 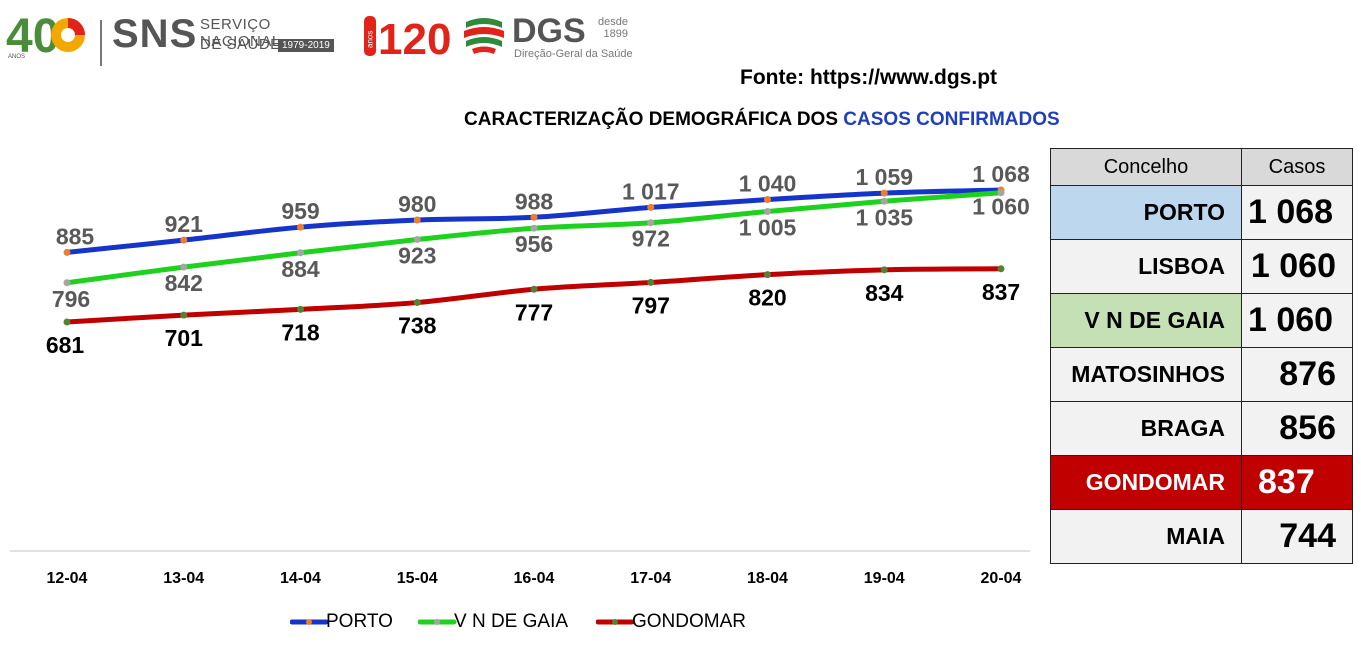 What do you see at coordinates (359, 621) in the screenshot?
I see `legend-label-porto: PORTO` at bounding box center [359, 621].